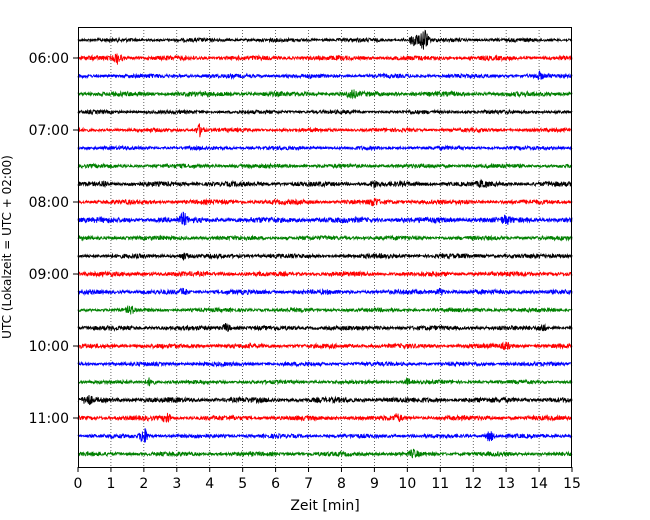 The image size is (650, 520). I want to click on x-tick-label: 11, so click(440, 484).